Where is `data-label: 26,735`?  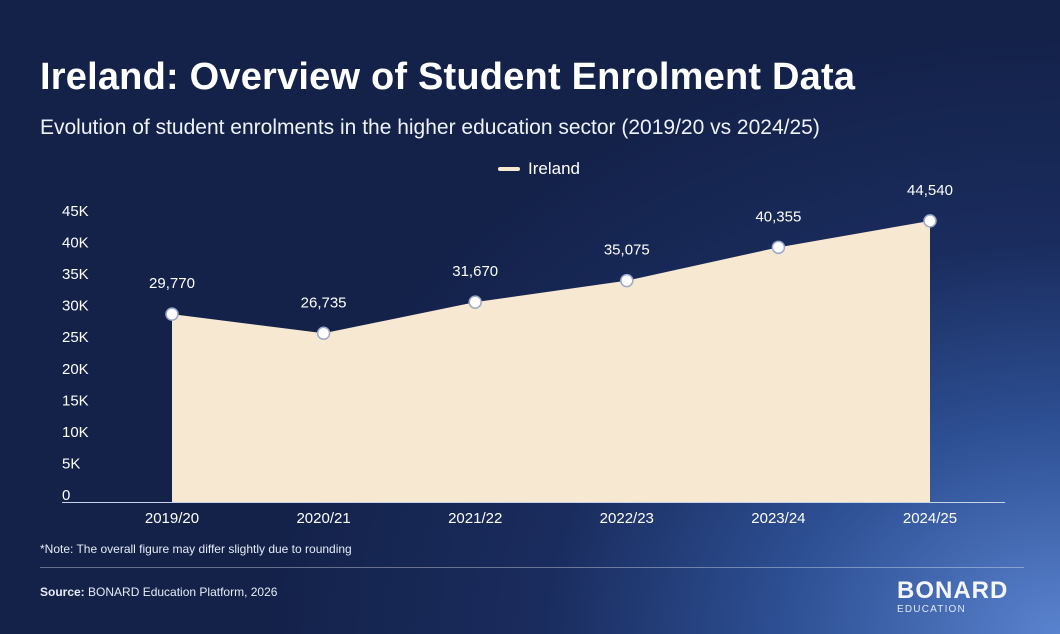
data-label: 26,735 is located at coordinates (324, 302).